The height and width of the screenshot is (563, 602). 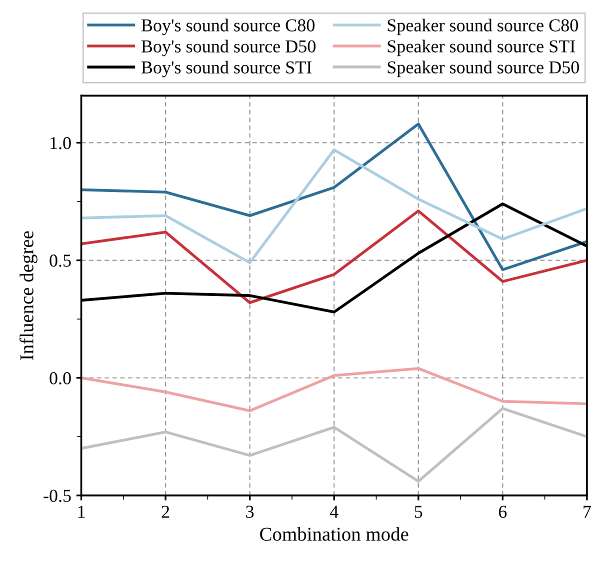 What do you see at coordinates (60, 143) in the screenshot?
I see `y-tick-label: 1.0` at bounding box center [60, 143].